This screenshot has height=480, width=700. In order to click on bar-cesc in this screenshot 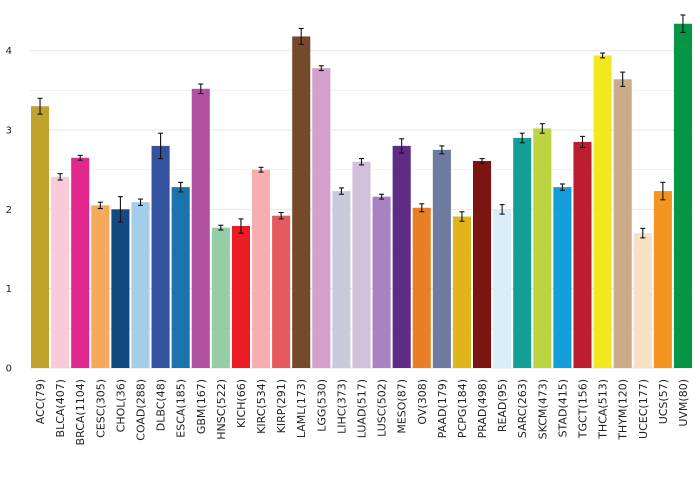, I will do `click(100, 286)`.